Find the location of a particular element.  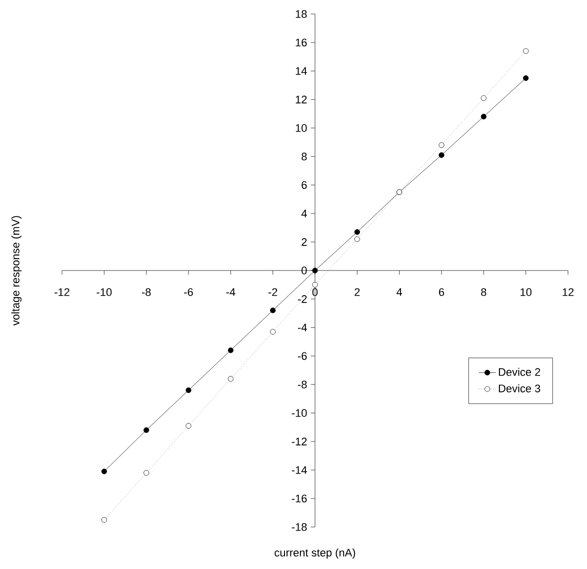

y-tick-label: -18 is located at coordinates (299, 527).